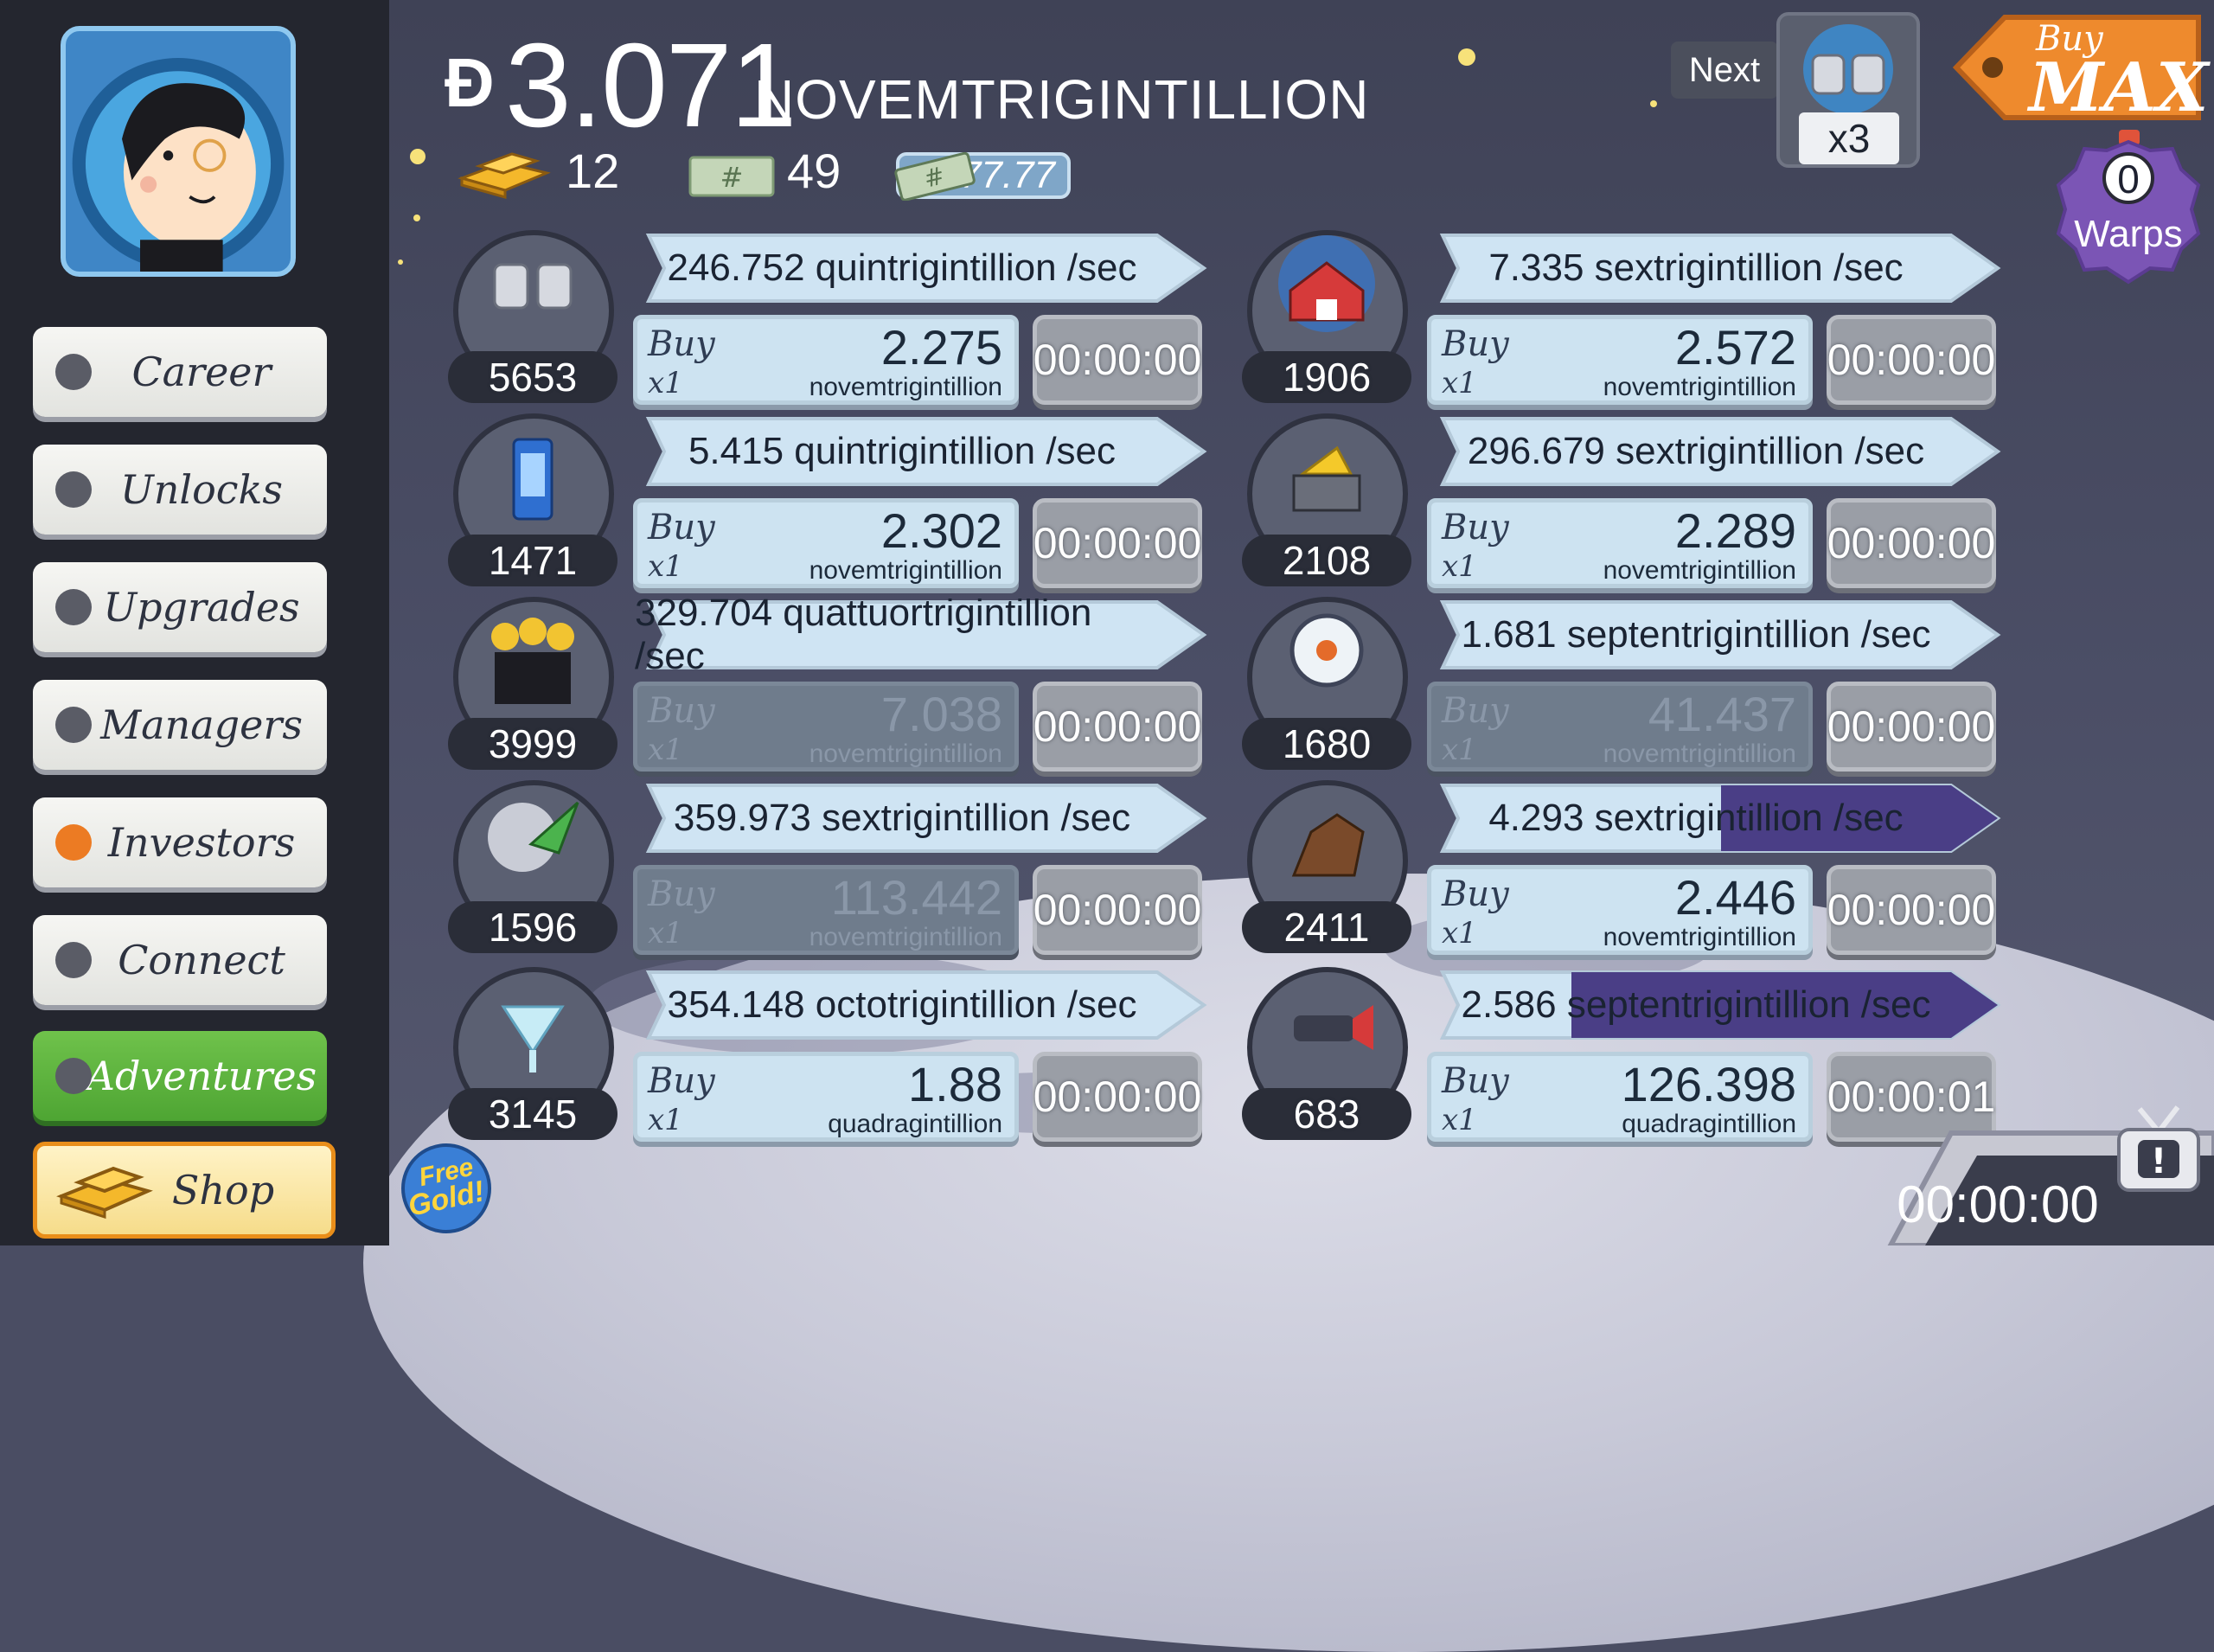 The image size is (2214, 1652). What do you see at coordinates (1911, 1097) in the screenshot?
I see `business-10-timer: 00:00:01` at bounding box center [1911, 1097].